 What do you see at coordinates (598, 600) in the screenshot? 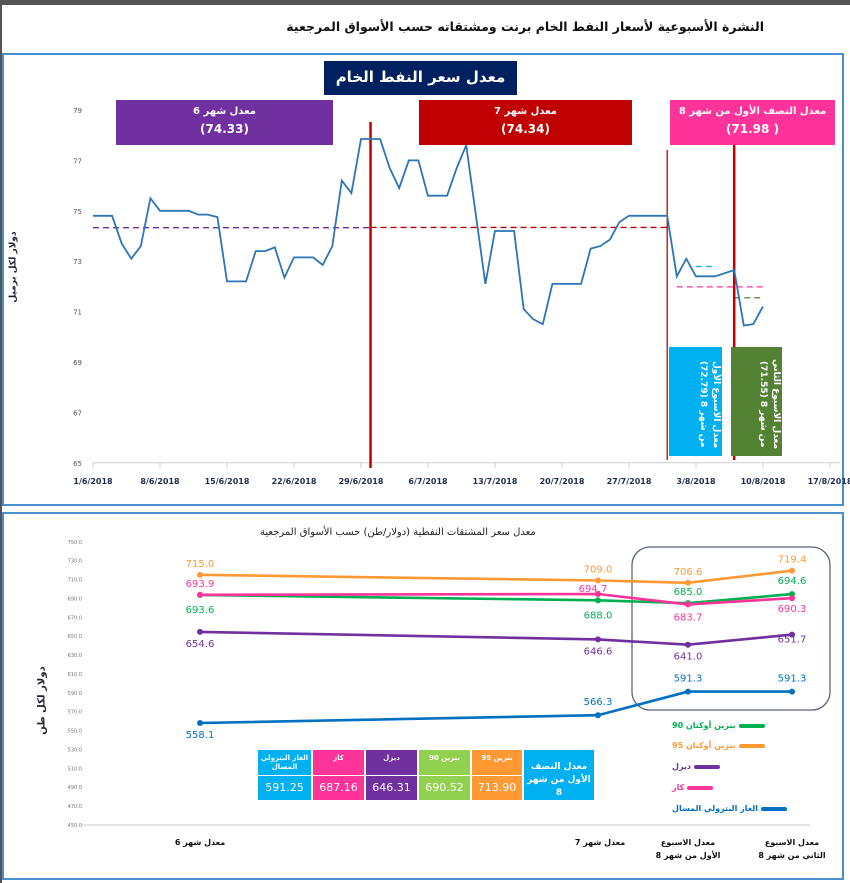
I see `data-point-octane90` at bounding box center [598, 600].